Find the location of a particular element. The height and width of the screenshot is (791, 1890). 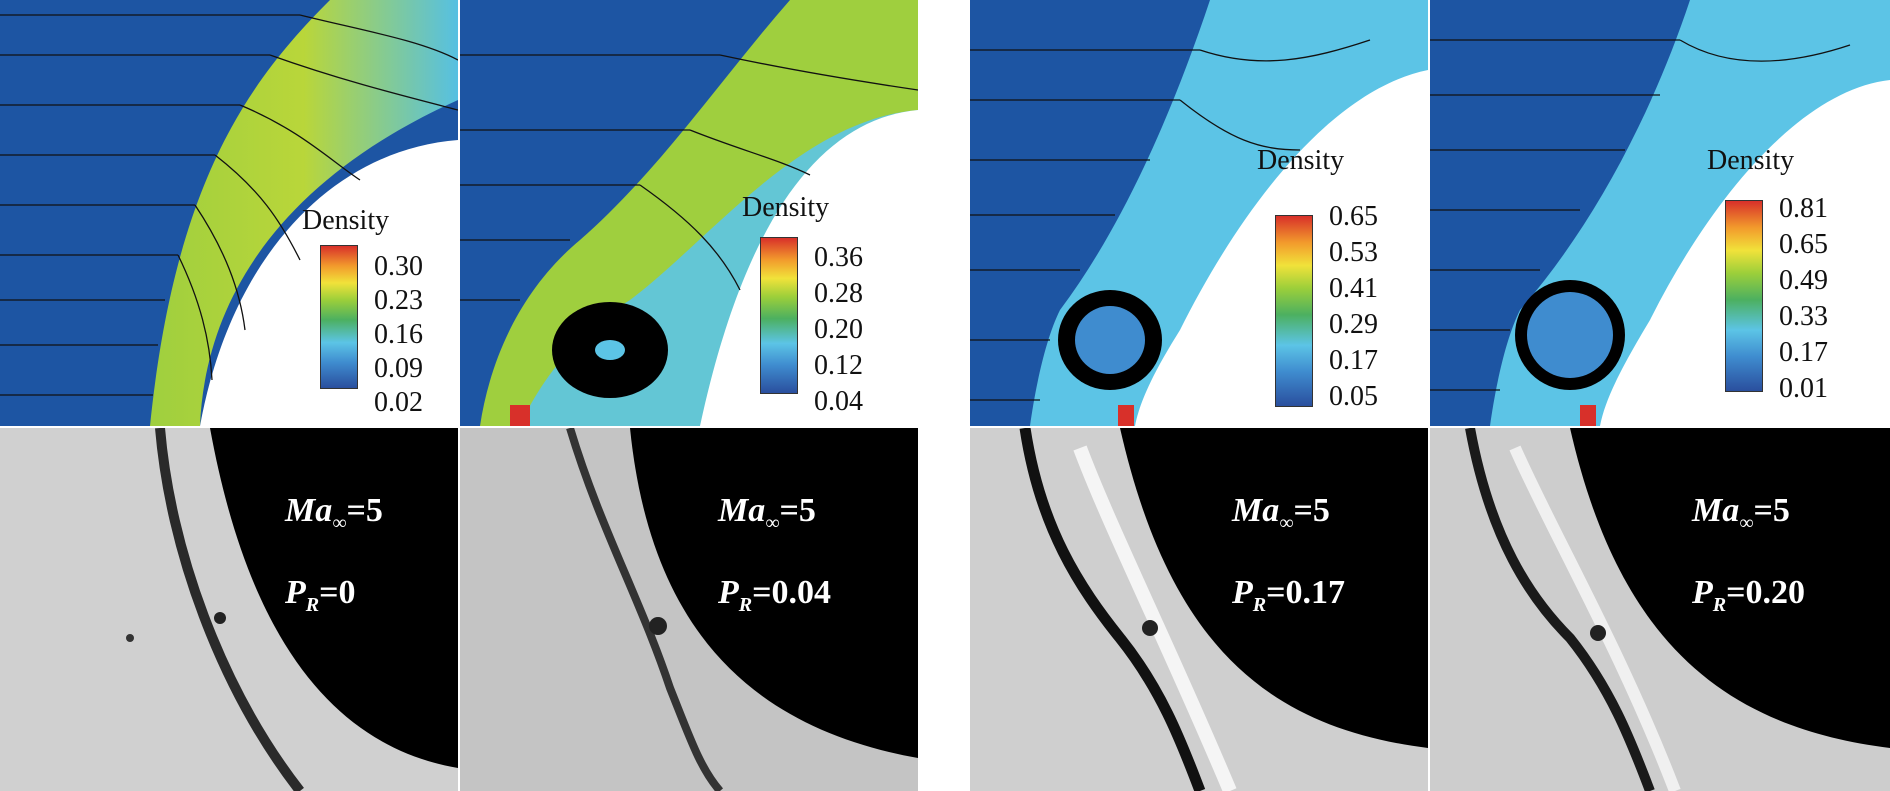

legend-tick: 0.16 is located at coordinates (398, 334).